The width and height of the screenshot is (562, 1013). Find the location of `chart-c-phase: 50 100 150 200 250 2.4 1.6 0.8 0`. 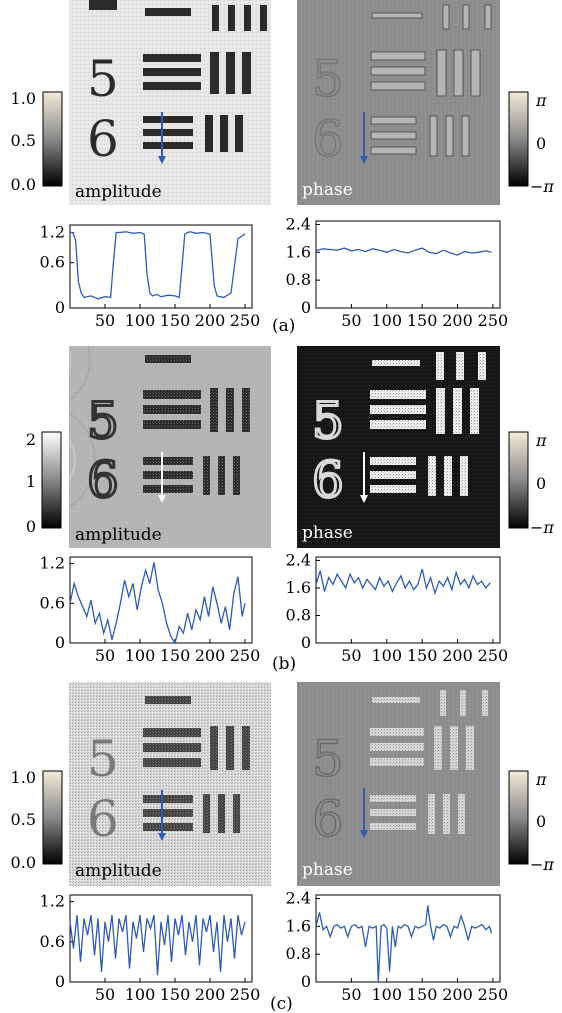

chart-c-phase: 50 100 150 200 250 2.4 1.6 0.8 0 is located at coordinates (397, 946).